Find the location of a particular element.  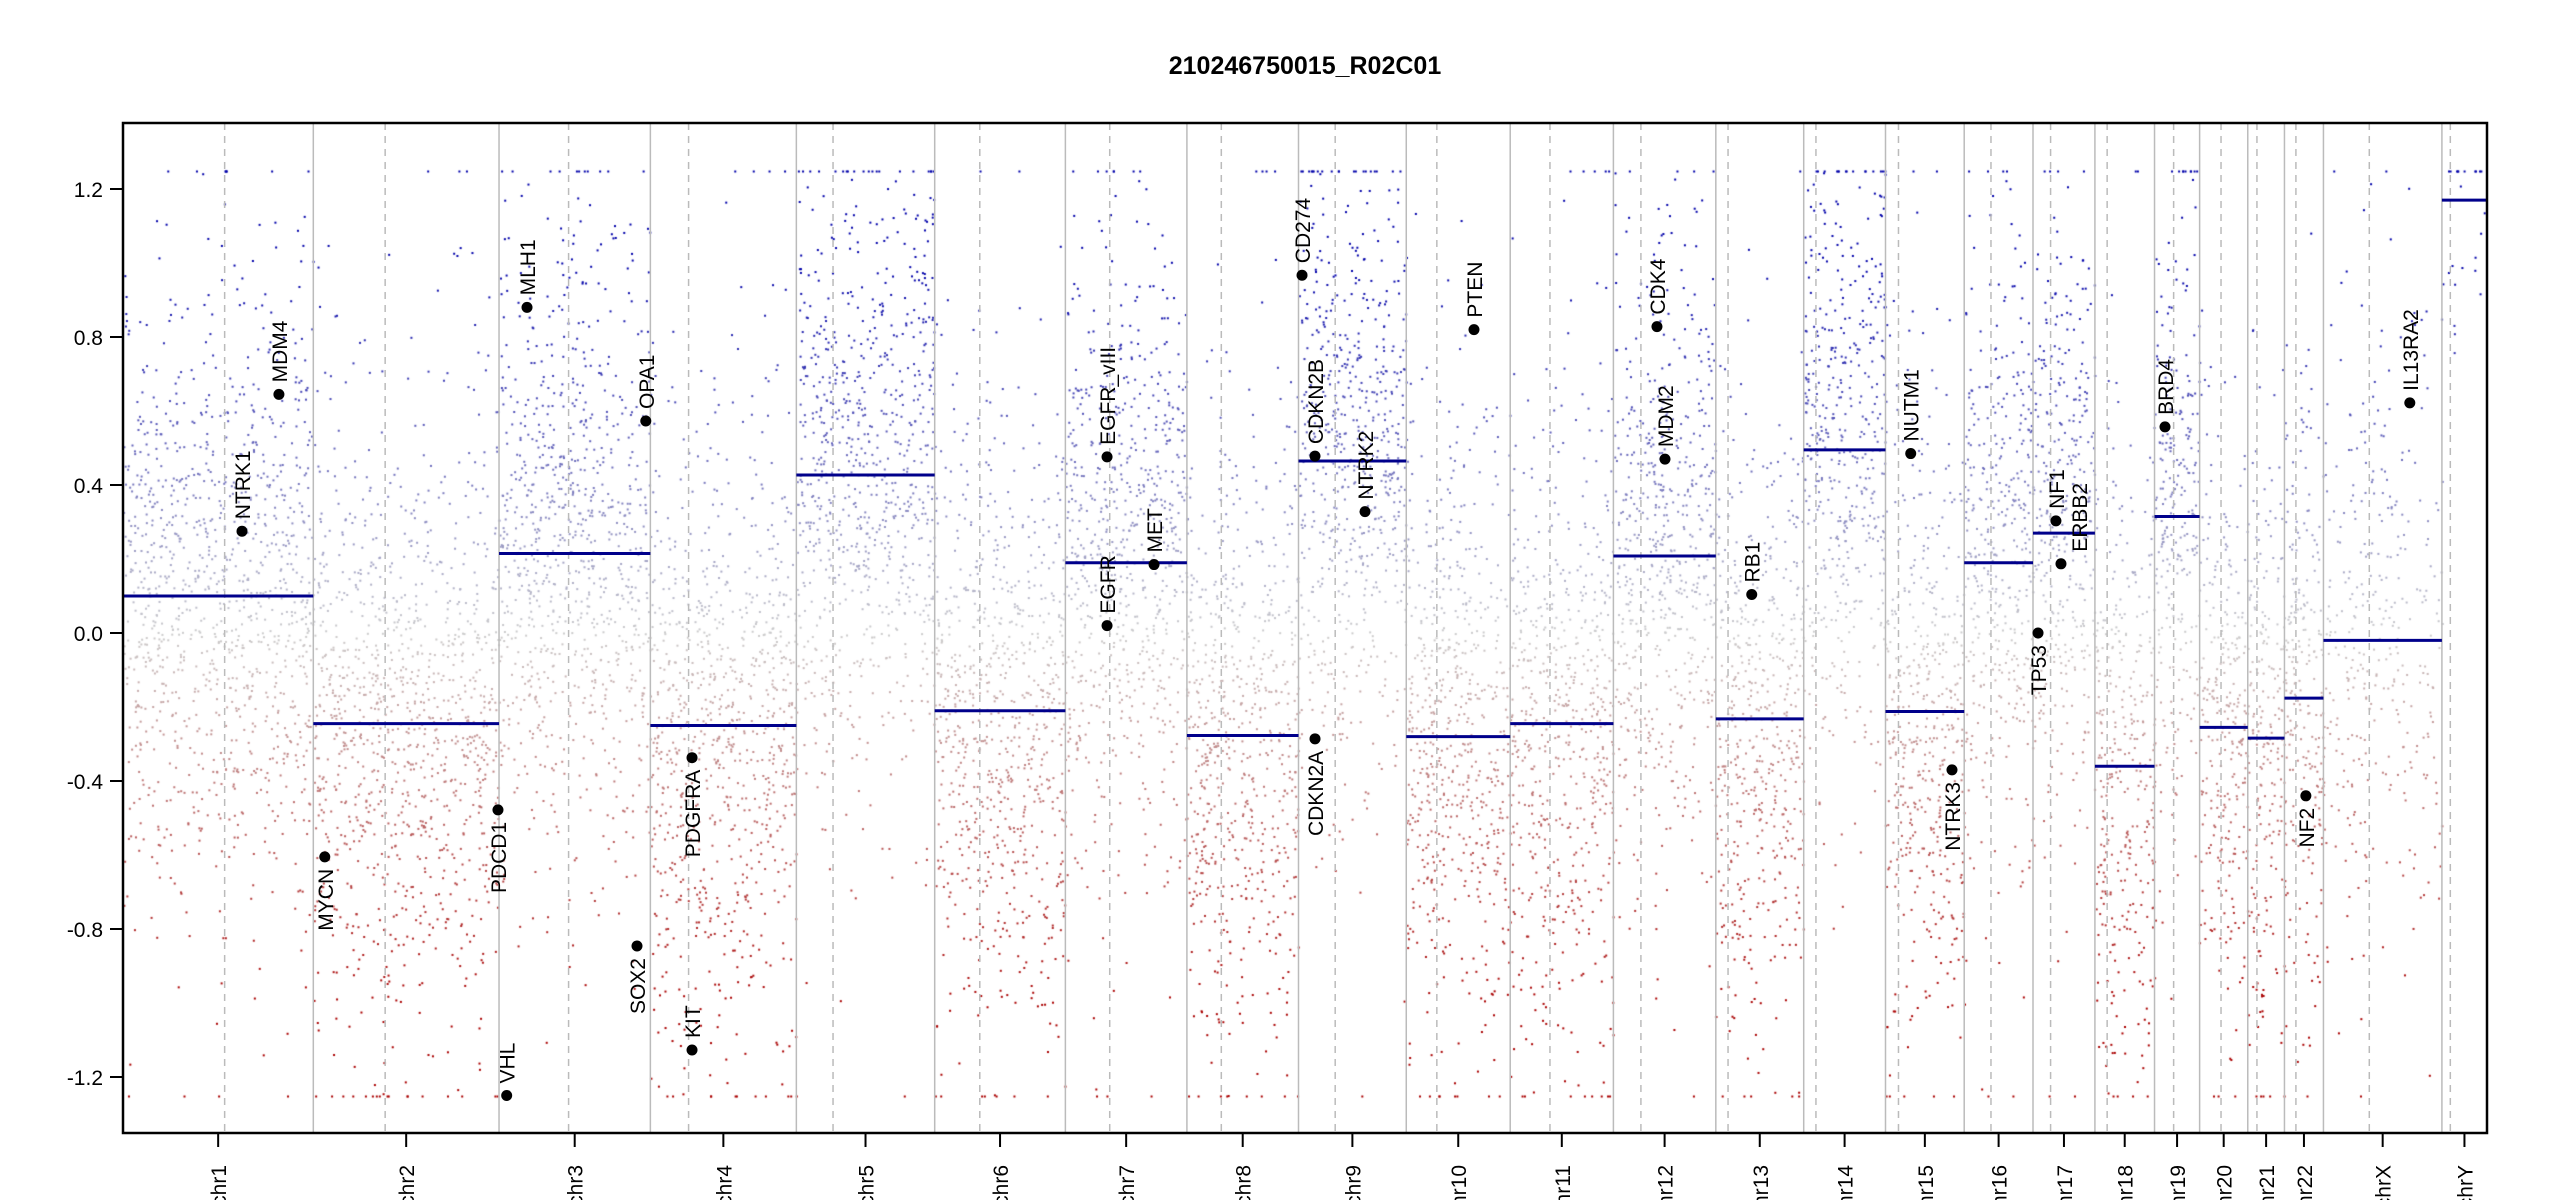

gene-point-nf2 is located at coordinates (2306, 796).